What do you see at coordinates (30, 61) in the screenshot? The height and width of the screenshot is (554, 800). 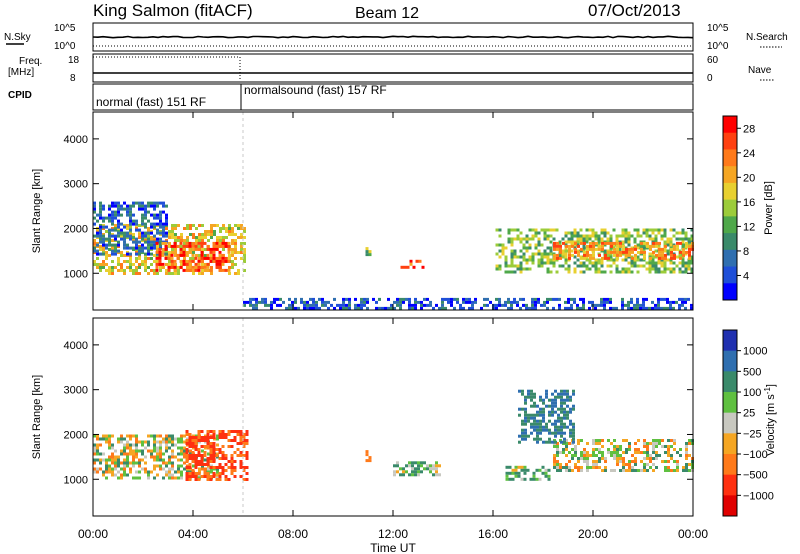 I see `freq-label: Freq.` at bounding box center [30, 61].